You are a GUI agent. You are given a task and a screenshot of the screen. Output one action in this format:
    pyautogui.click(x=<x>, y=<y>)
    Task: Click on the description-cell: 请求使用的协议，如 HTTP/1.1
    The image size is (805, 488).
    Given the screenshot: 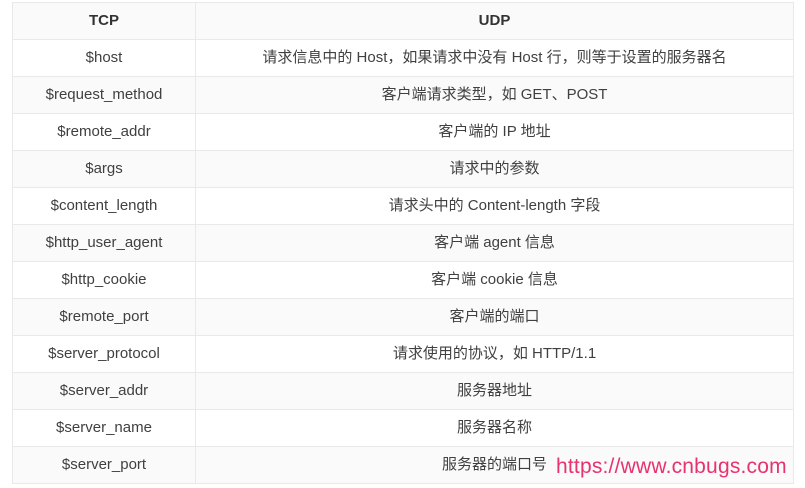 What is the action you would take?
    pyautogui.click(x=494, y=354)
    